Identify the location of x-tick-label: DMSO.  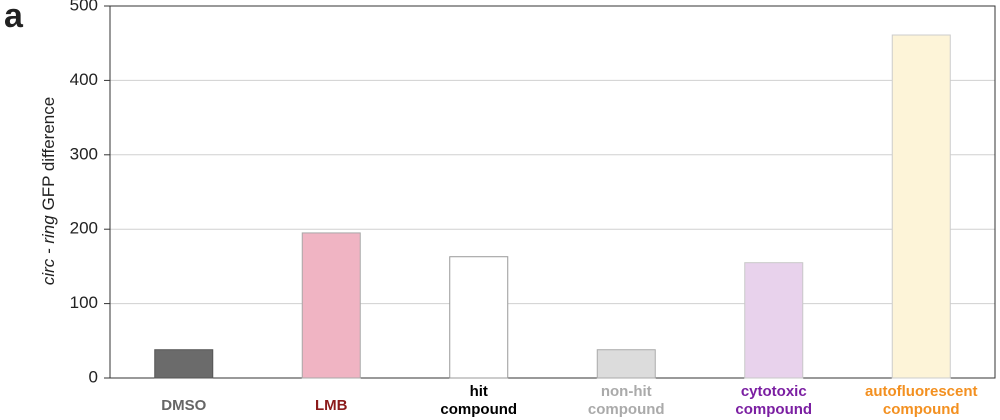
(183, 405).